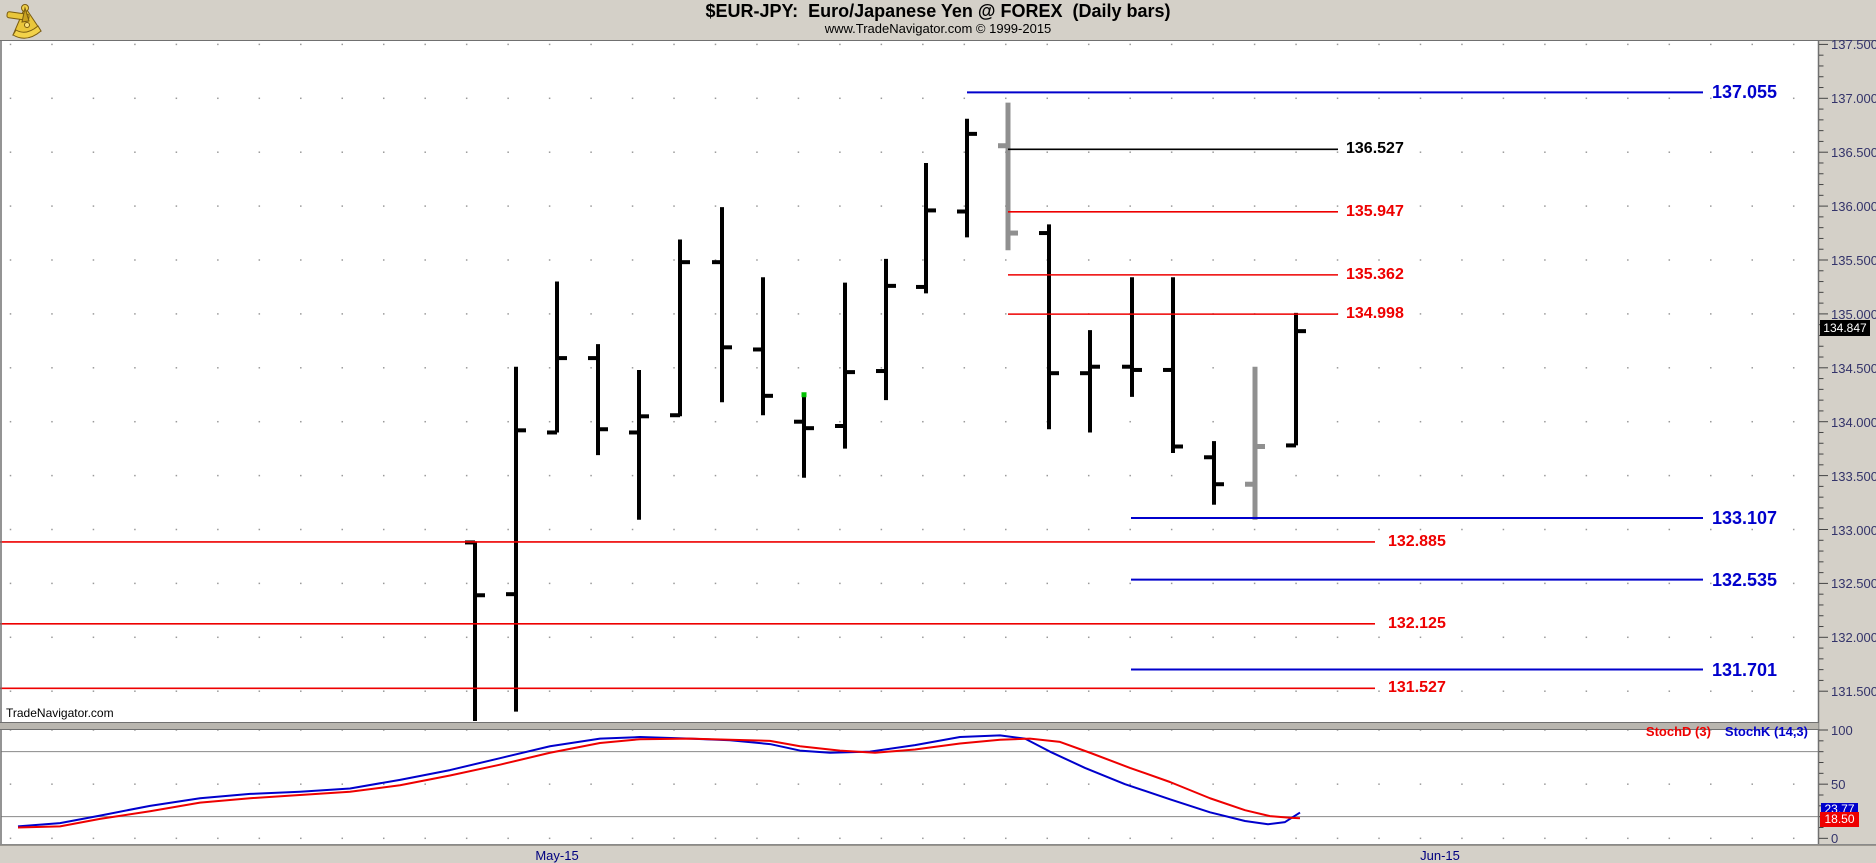 The image size is (1876, 863). I want to click on chart-subtitle: www.TradeNavigator.com © 1999-2015, so click(938, 28).